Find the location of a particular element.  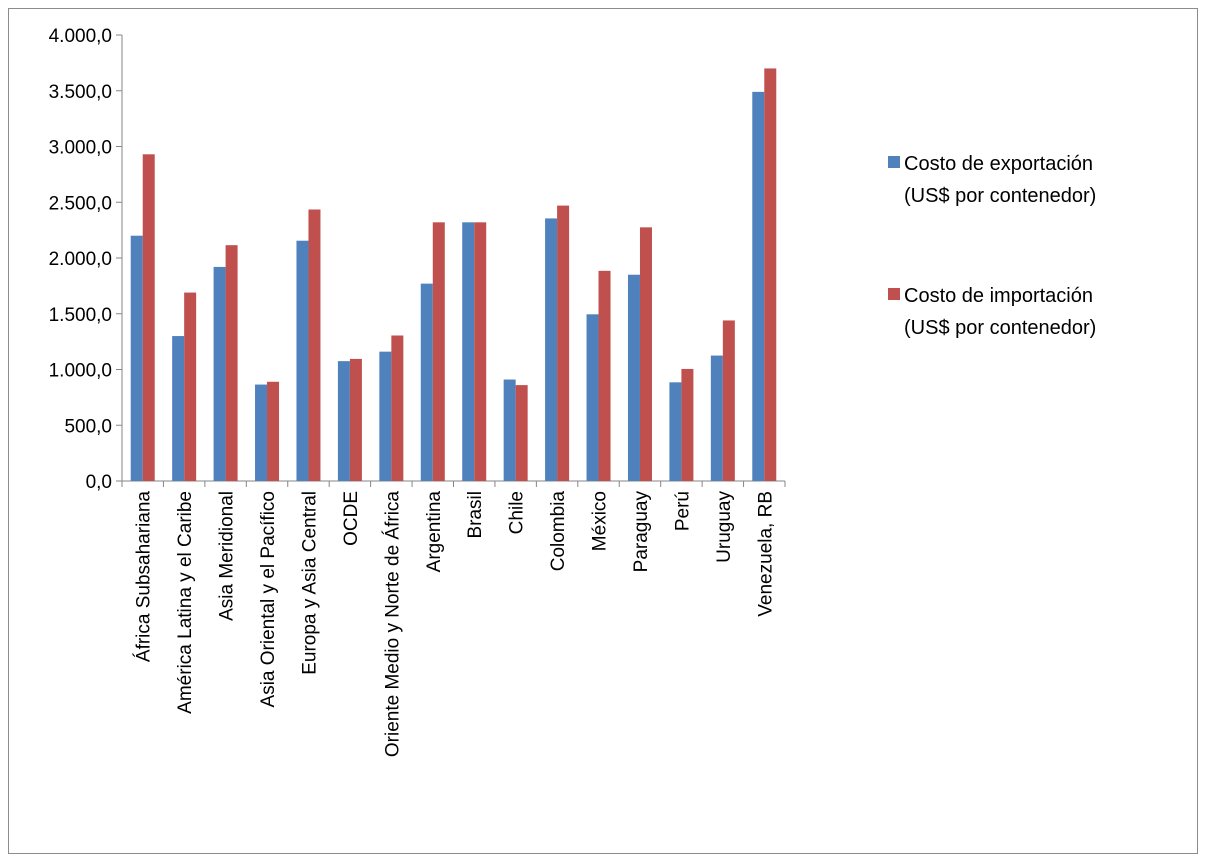

x-tick-label: Europa y Asia Central is located at coordinates (309, 583).